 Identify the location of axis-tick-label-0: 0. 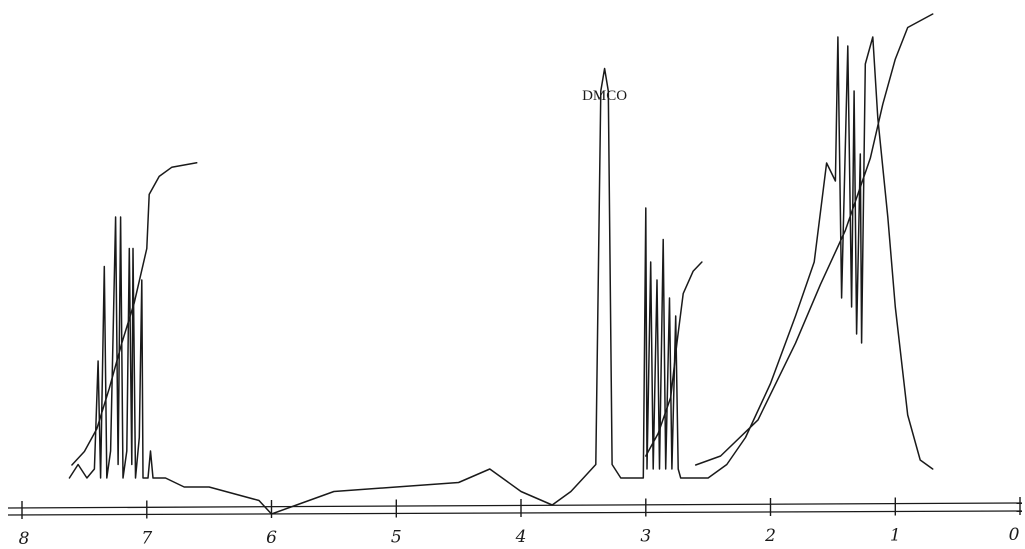
(1014, 535).